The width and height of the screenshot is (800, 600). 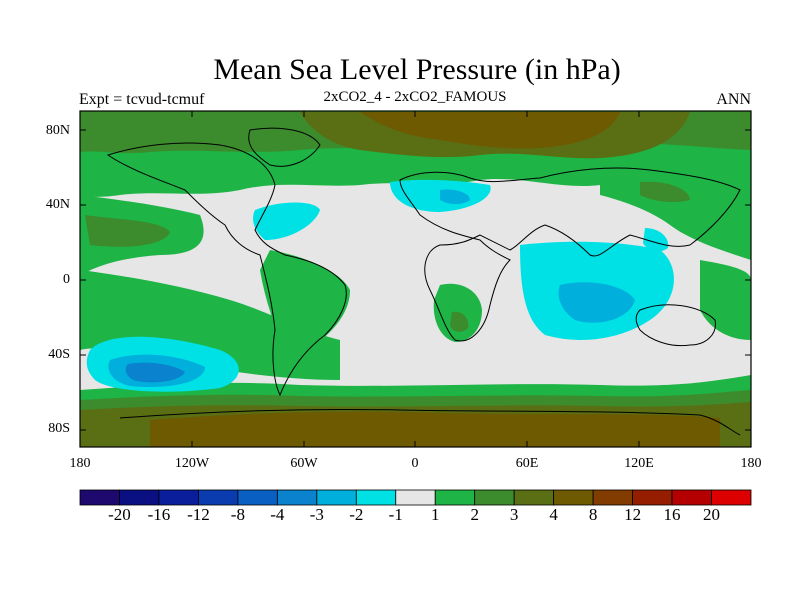 What do you see at coordinates (725, 300) in the screenshot?
I see `epac-green-region` at bounding box center [725, 300].